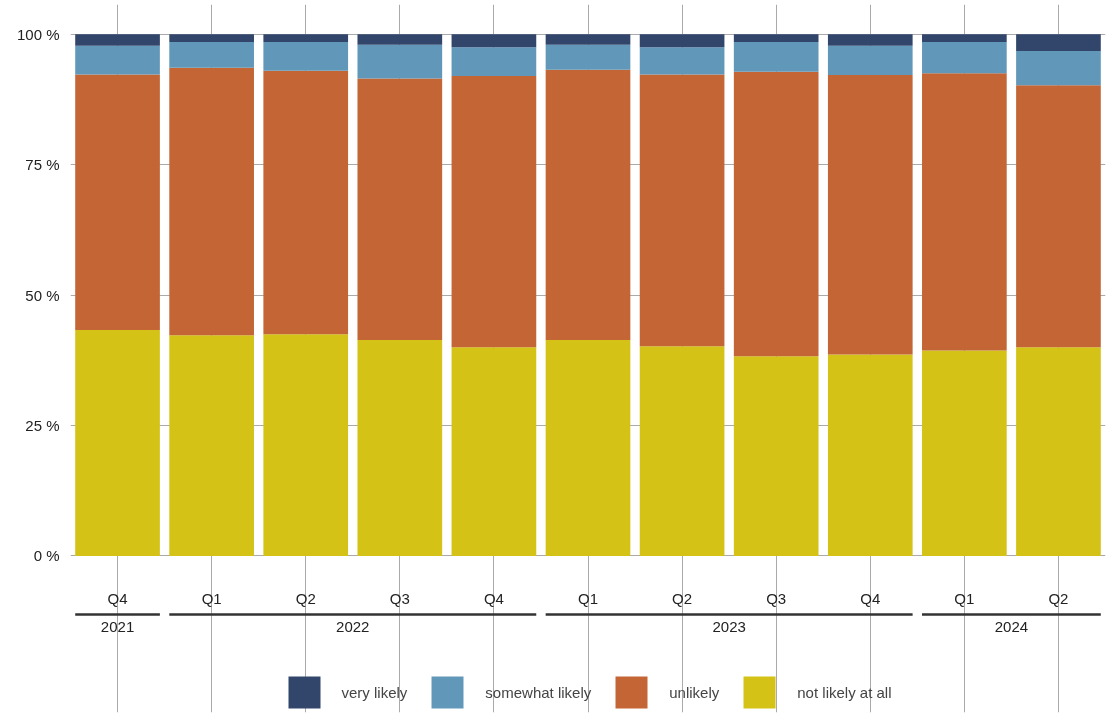 The height and width of the screenshot is (720, 1108). I want to click on legend-label: not likely at all, so click(844, 692).